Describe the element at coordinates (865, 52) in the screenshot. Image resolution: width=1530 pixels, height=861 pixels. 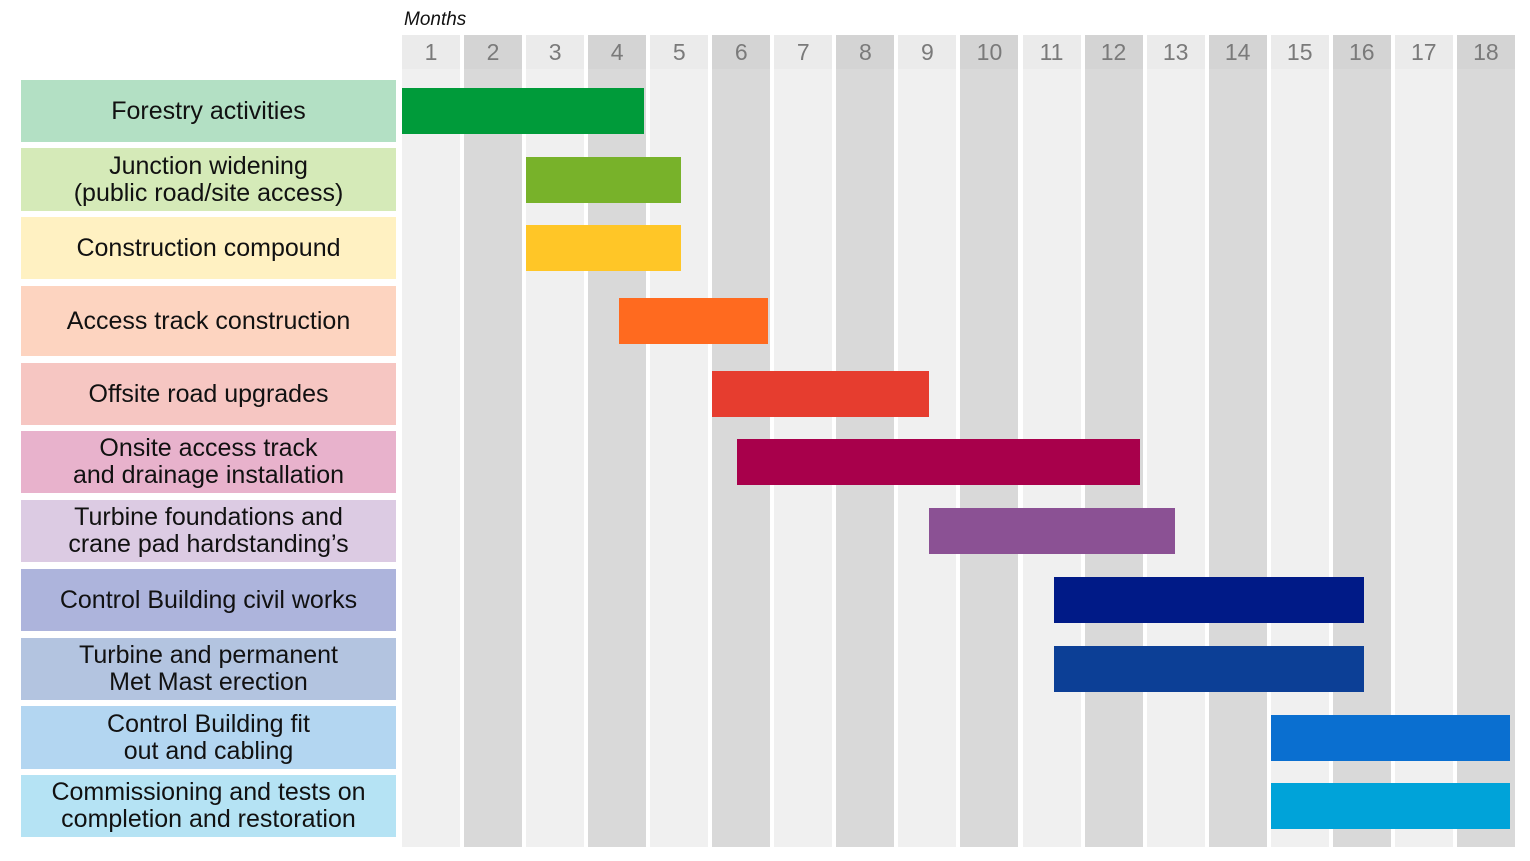
I see `month-tick-label: 8` at that location.